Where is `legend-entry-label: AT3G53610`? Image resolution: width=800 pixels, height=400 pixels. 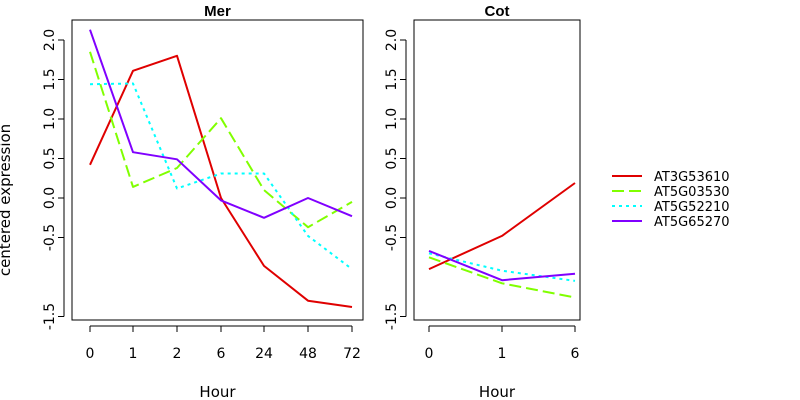
legend-entry-label: AT3G53610 is located at coordinates (692, 177).